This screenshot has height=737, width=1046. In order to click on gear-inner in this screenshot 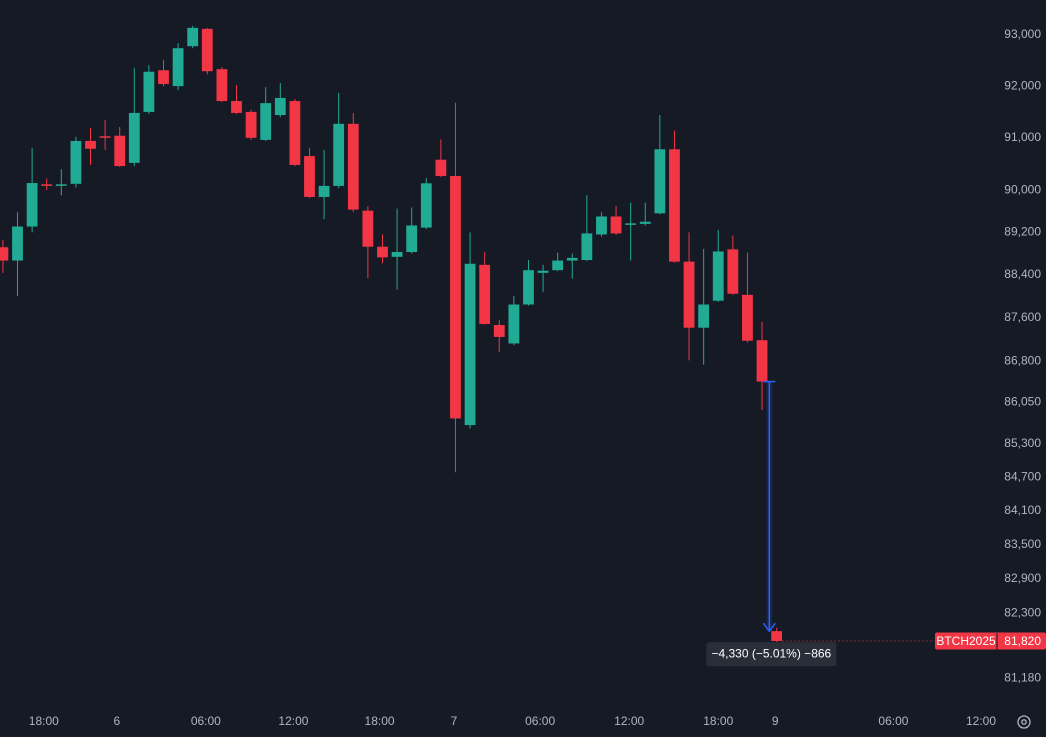, I will do `click(1024, 722)`.